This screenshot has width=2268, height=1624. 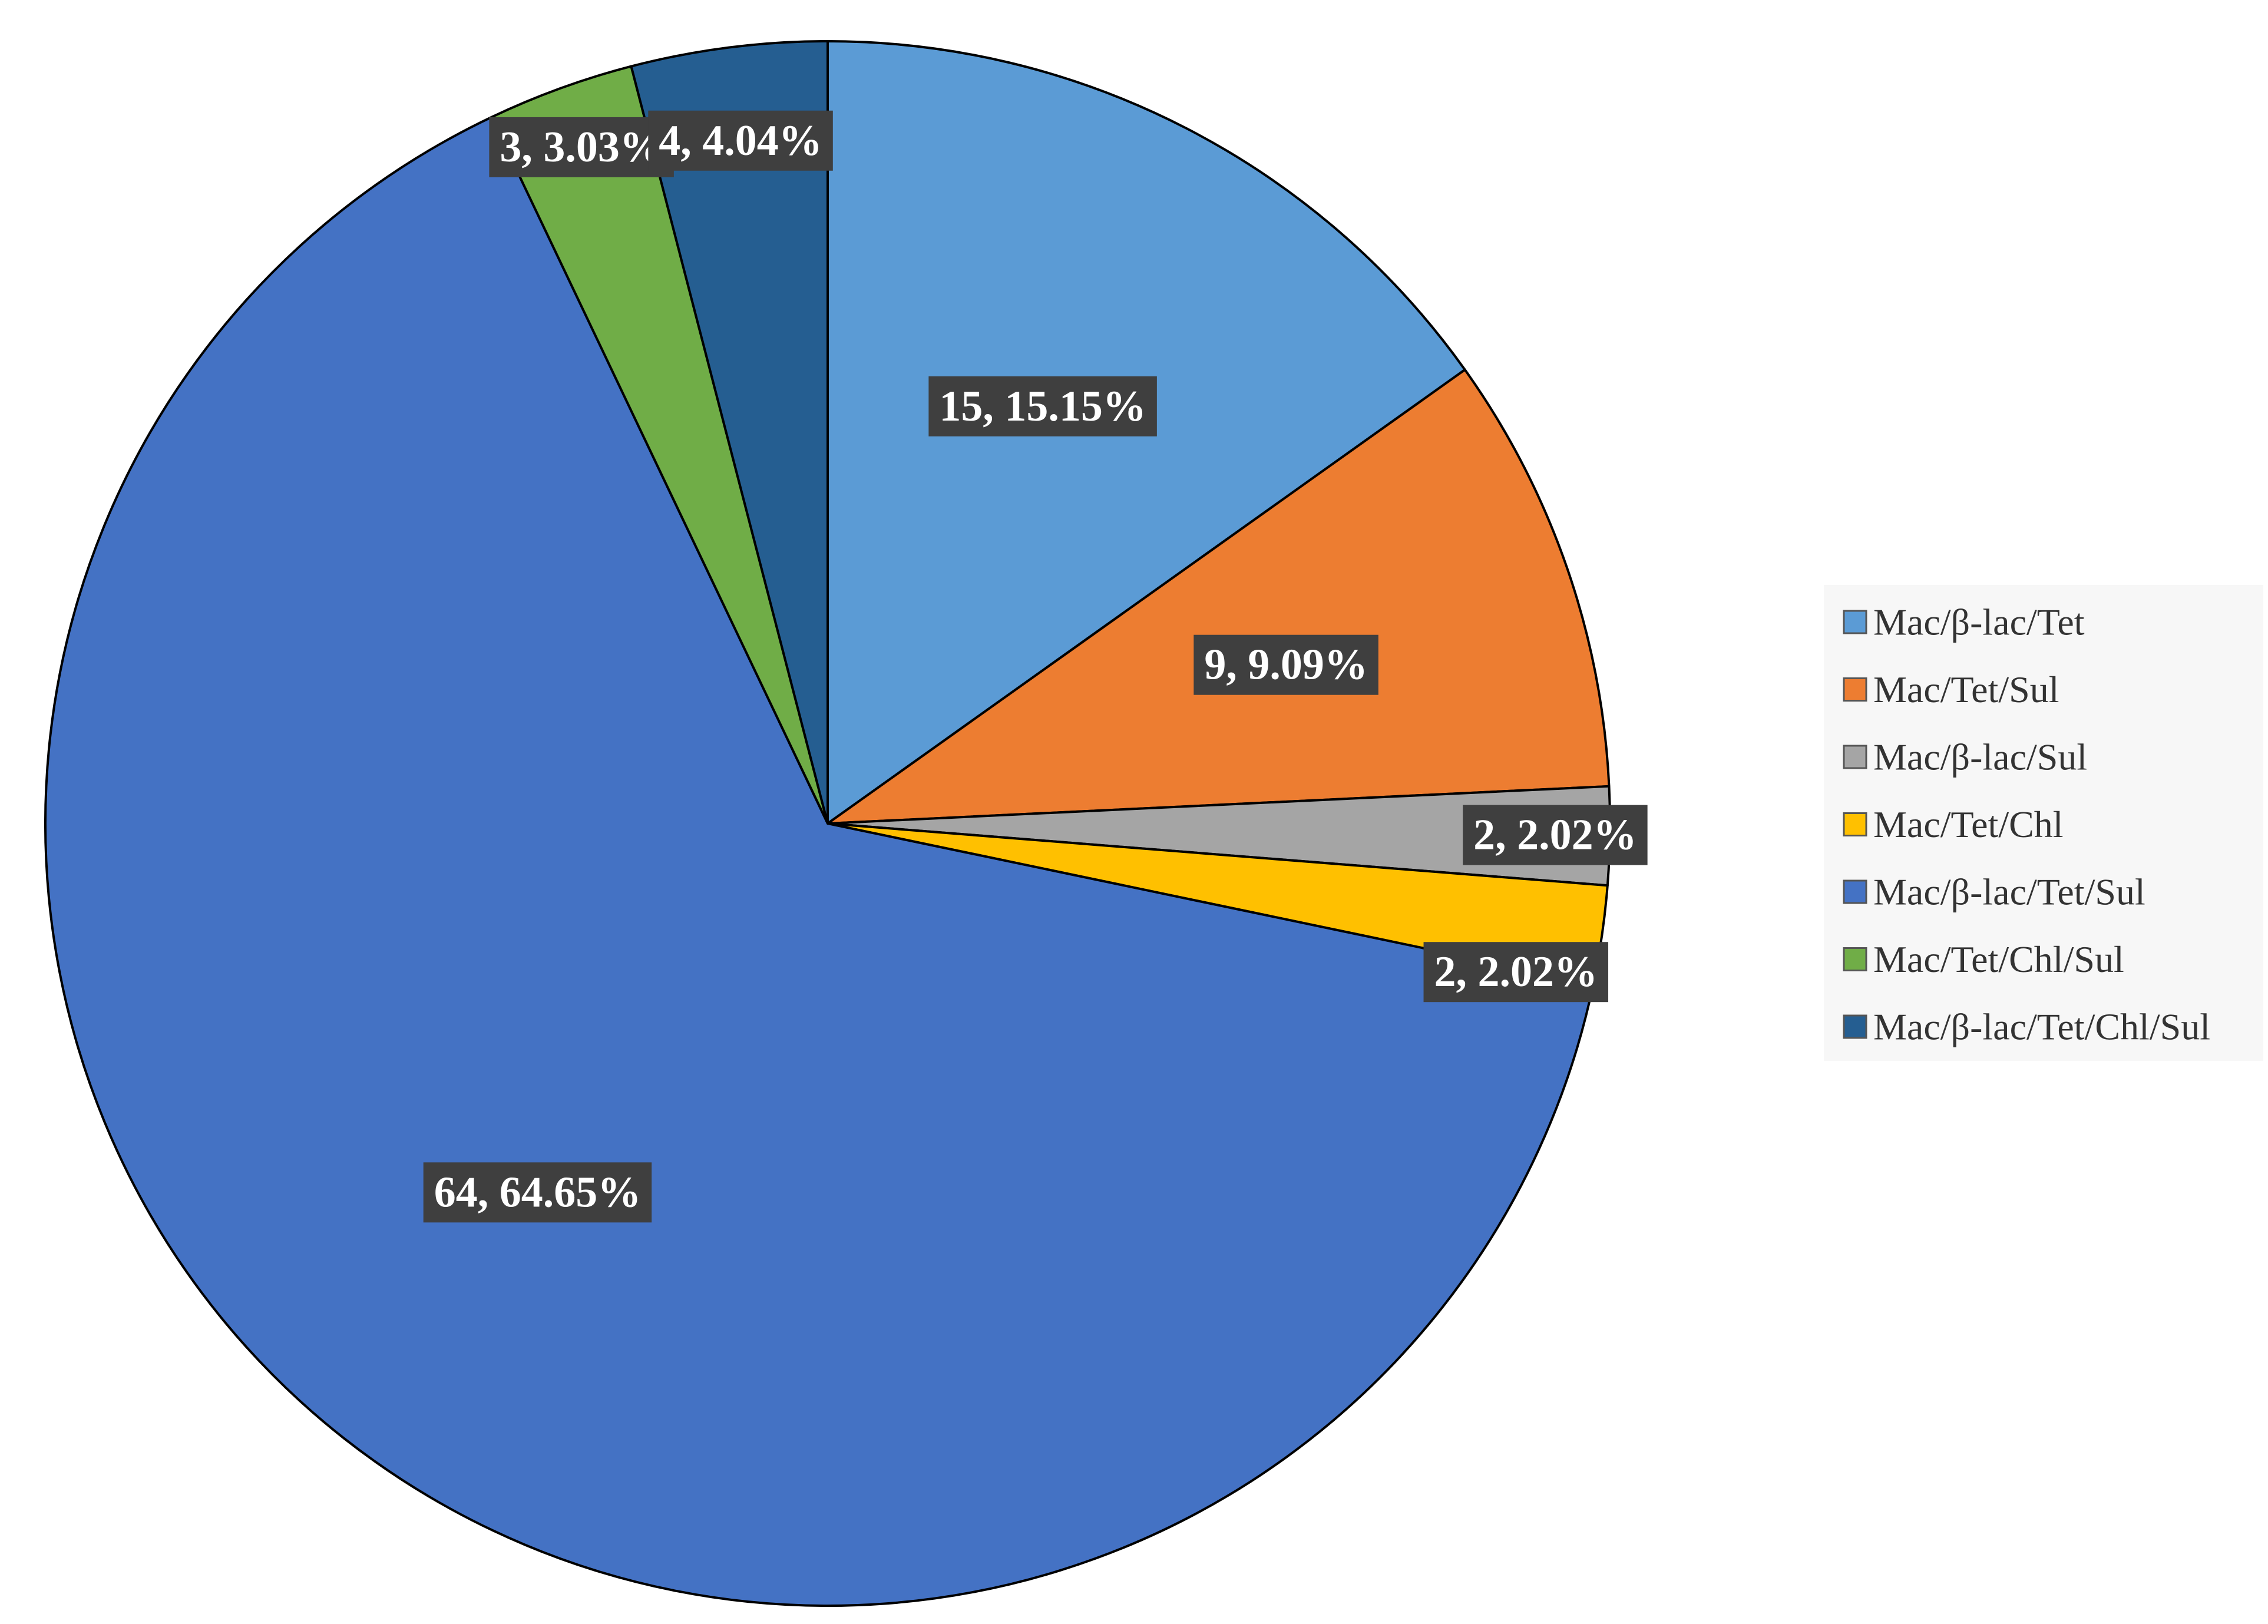 I want to click on data-label-text: 64, 64.65%, so click(x=538, y=1192).